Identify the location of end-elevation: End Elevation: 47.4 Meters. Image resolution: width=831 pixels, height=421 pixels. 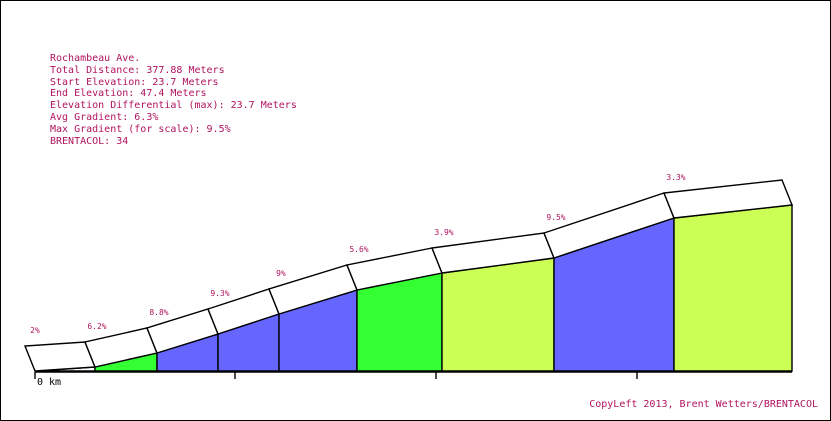
(128, 94).